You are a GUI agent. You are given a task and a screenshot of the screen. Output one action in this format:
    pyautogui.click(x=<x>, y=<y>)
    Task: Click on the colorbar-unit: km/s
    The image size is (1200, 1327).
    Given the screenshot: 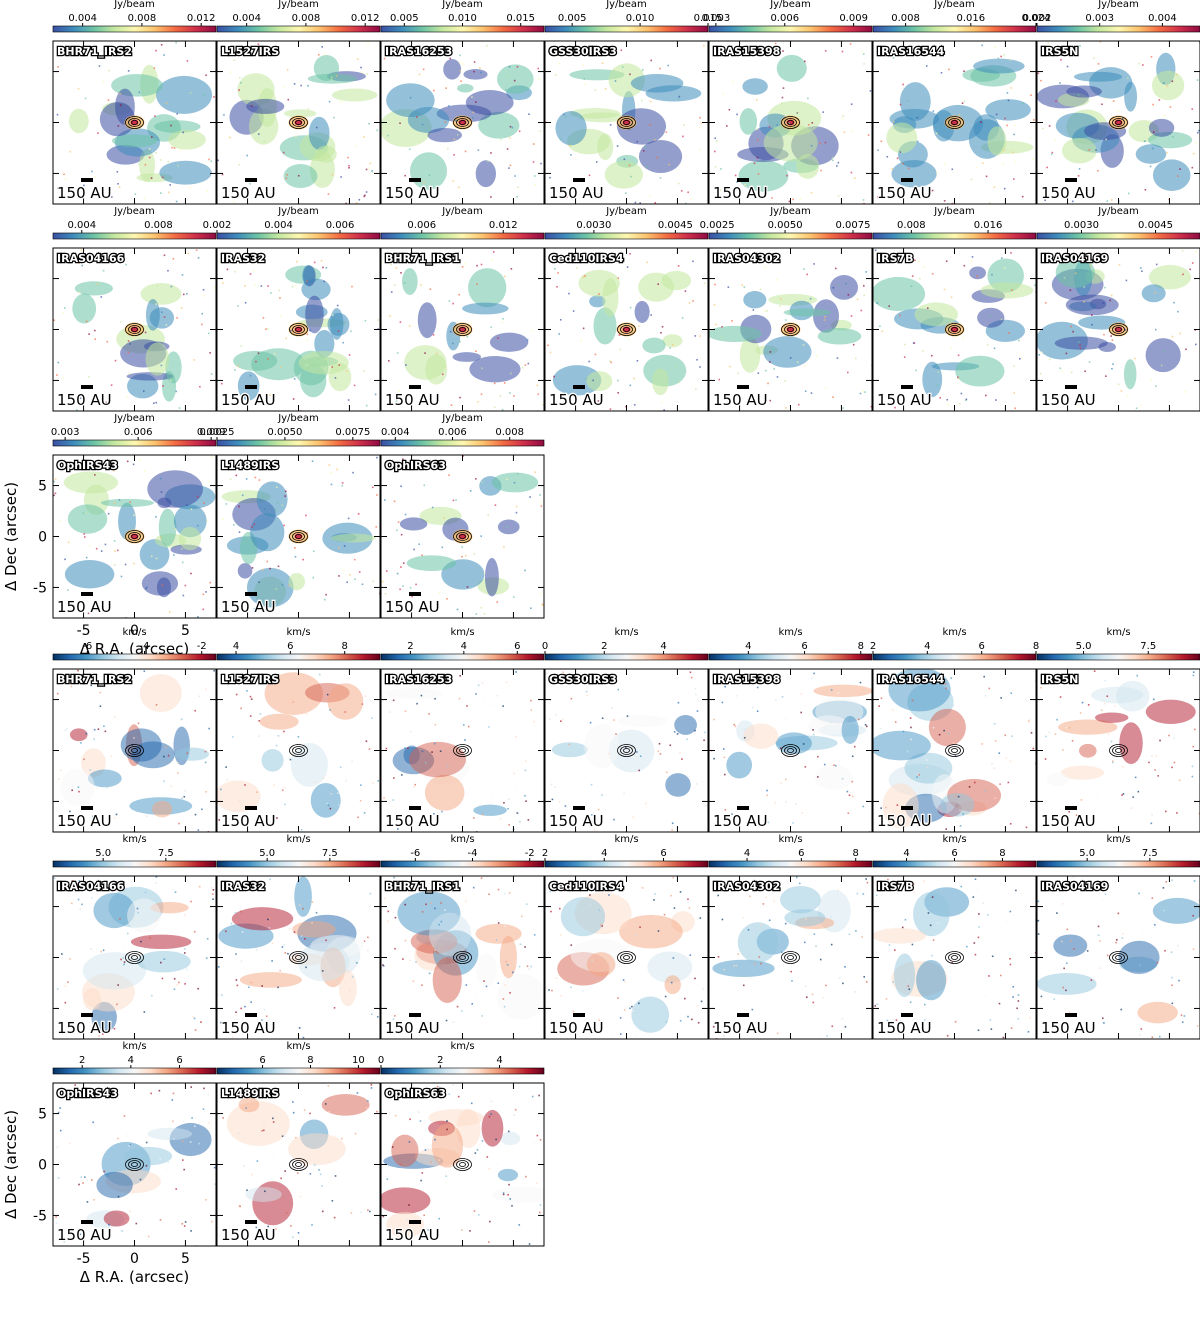 What is the action you would take?
    pyautogui.click(x=626, y=839)
    